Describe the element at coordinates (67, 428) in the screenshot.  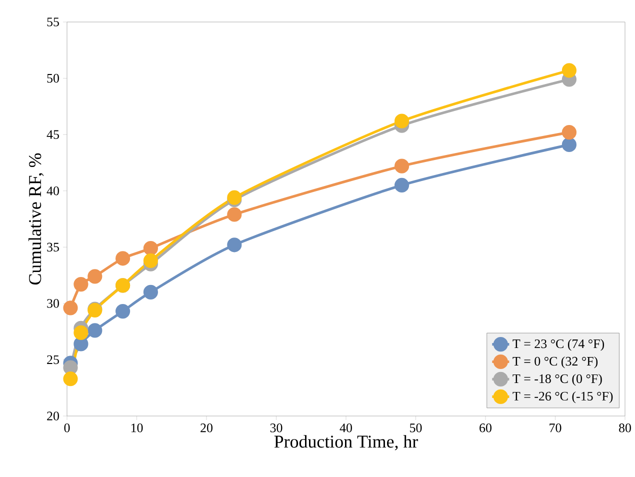
I see `x-tick-label: 0` at that location.